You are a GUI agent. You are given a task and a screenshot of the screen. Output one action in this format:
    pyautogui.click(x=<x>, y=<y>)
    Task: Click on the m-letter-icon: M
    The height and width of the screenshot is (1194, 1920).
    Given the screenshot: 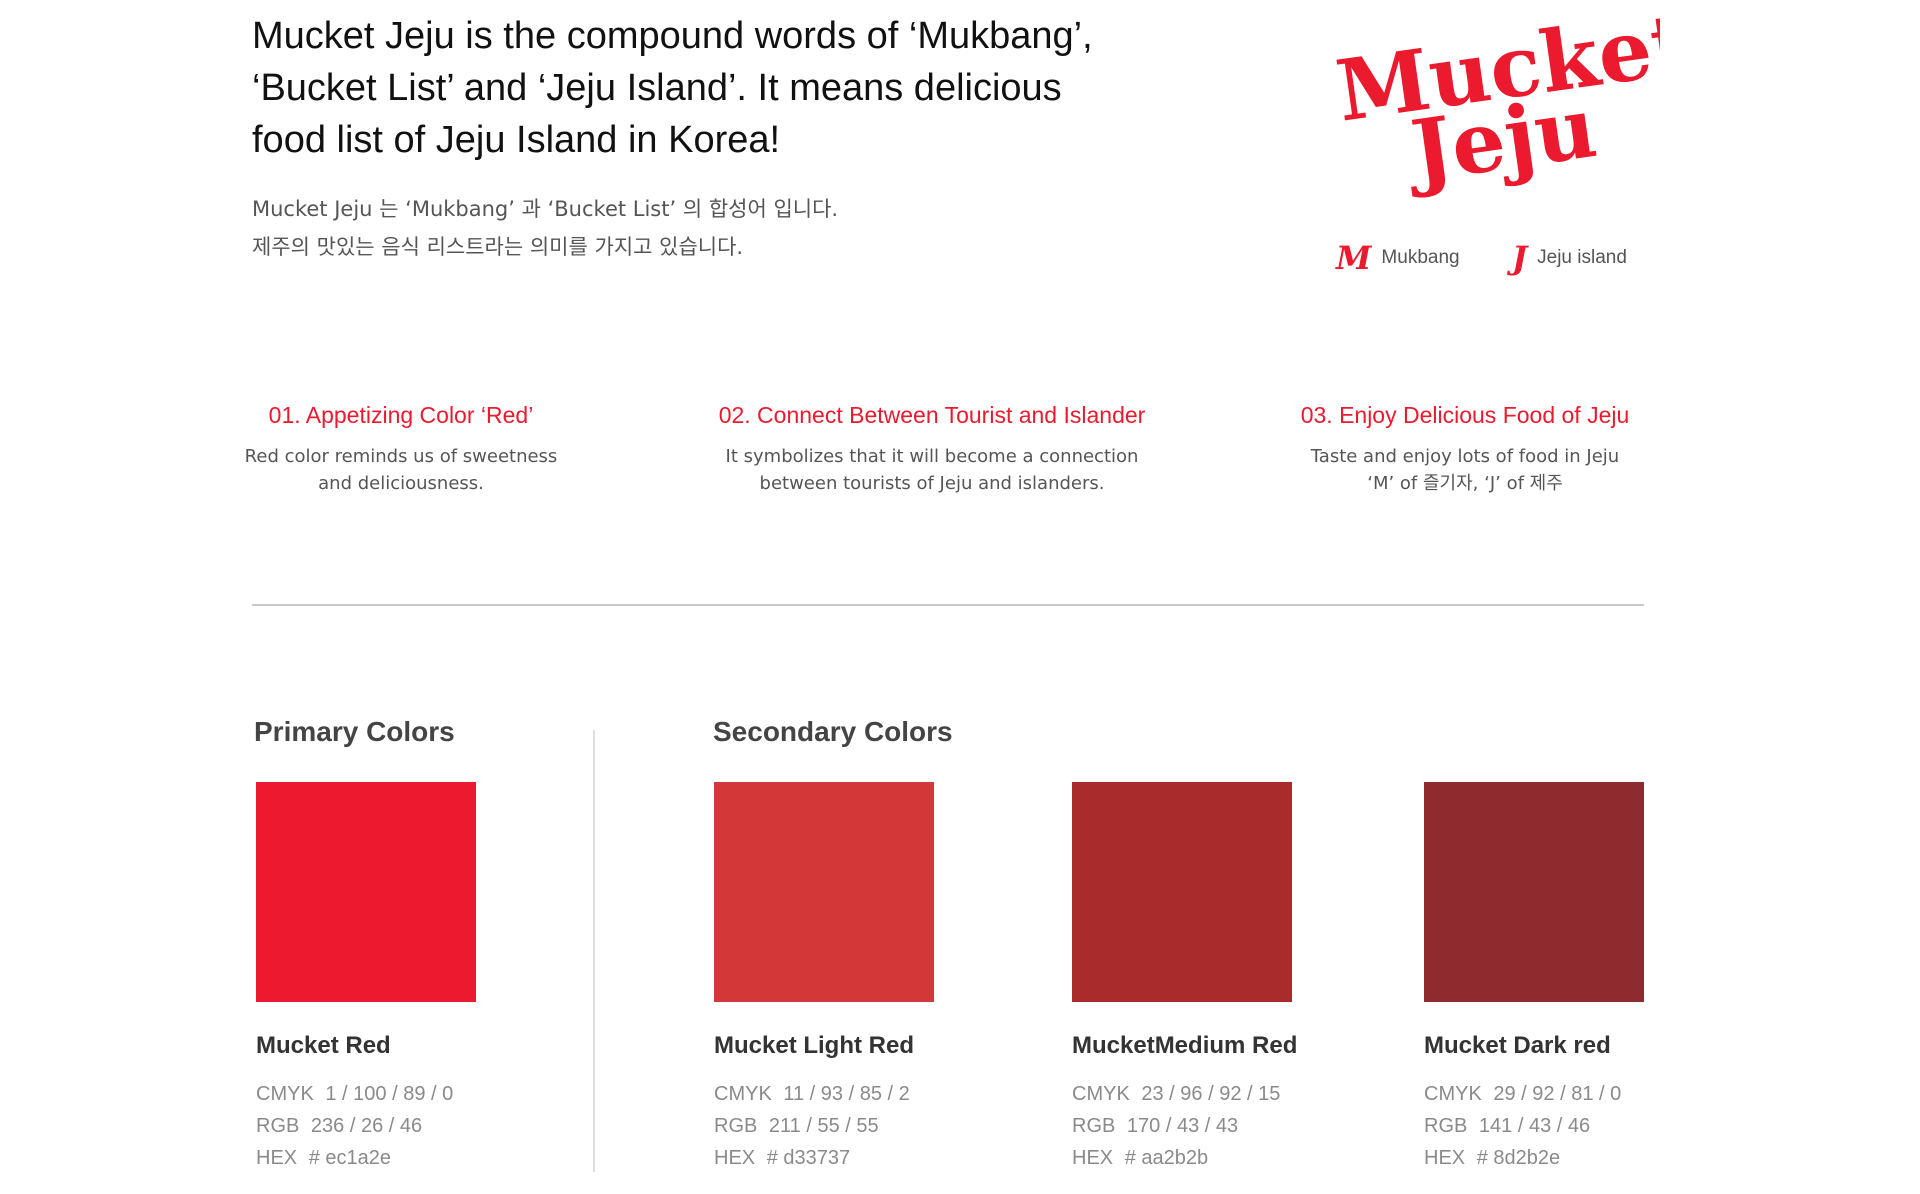 What is the action you would take?
    pyautogui.click(x=1354, y=258)
    